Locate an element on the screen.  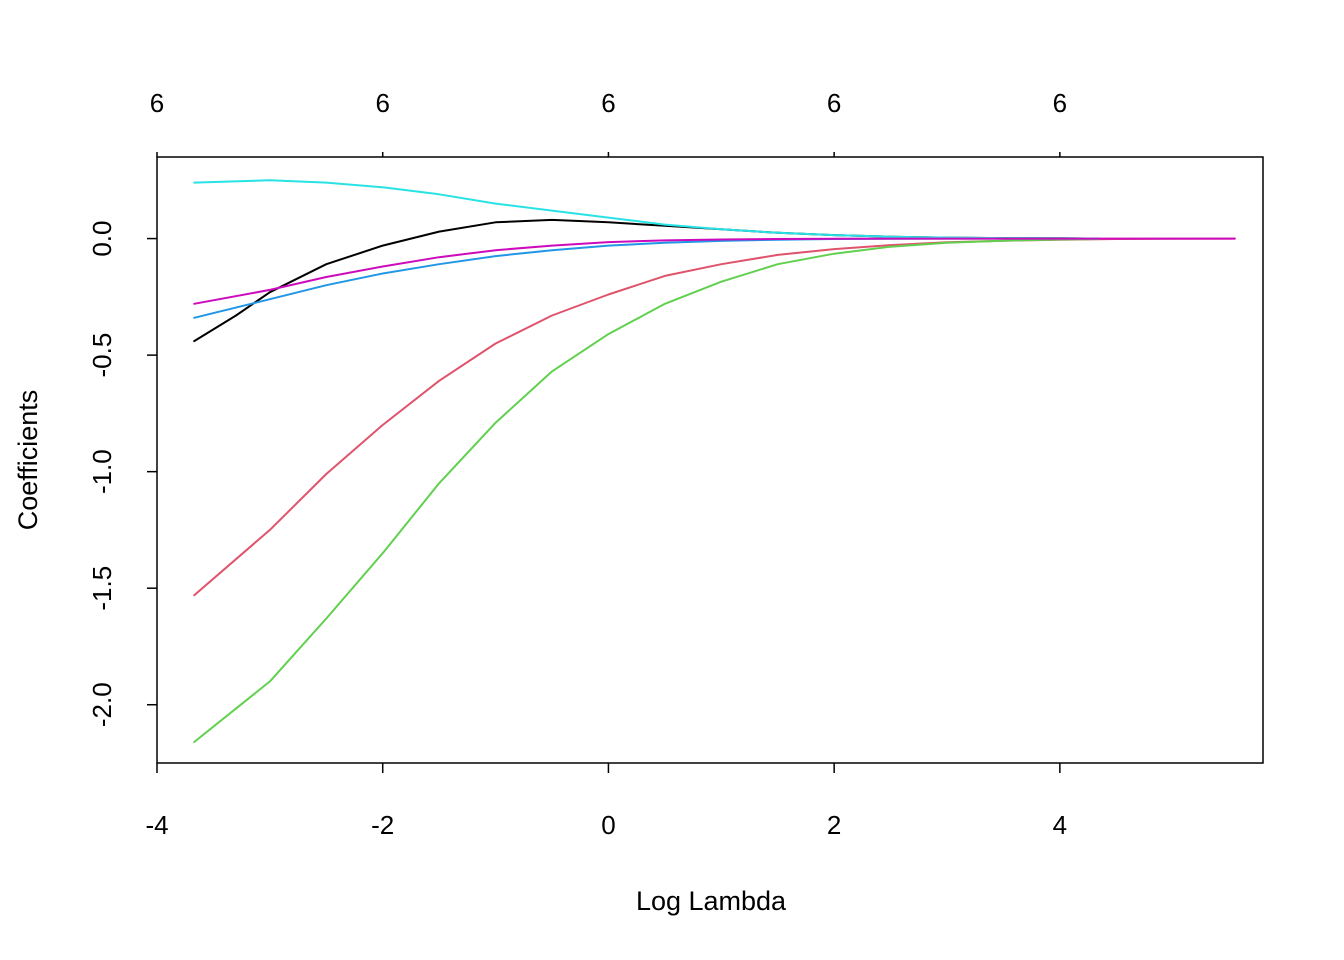
x-tick-label: 4 is located at coordinates (1060, 825).